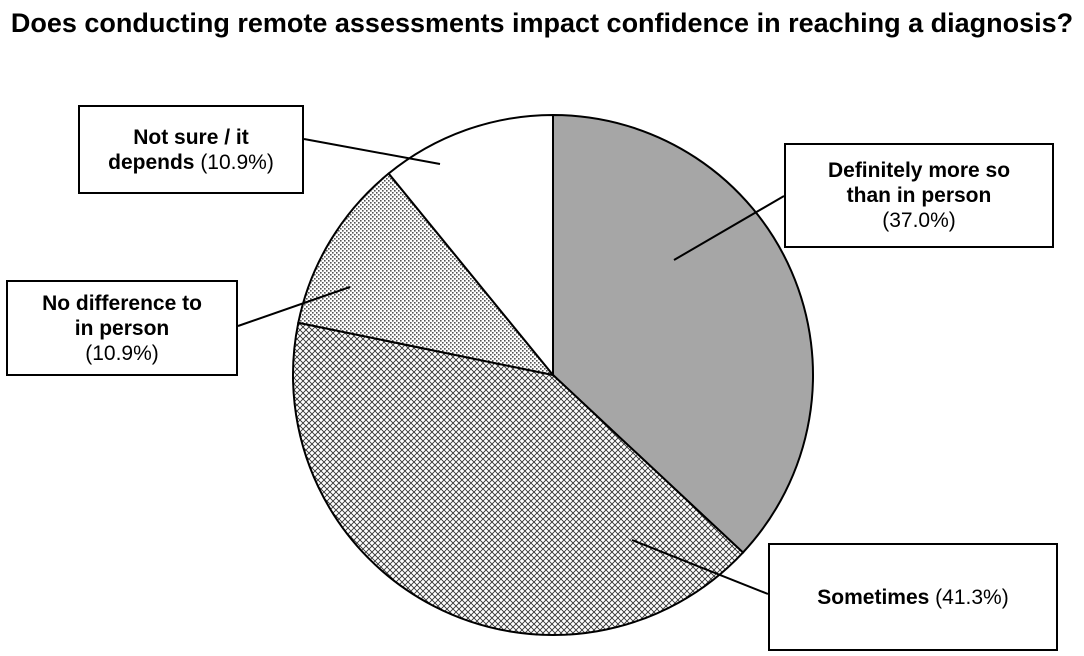 Image resolution: width=1084 pixels, height=656 pixels. What do you see at coordinates (919, 220) in the screenshot?
I see `callout-definitely-value: (37.0%)` at bounding box center [919, 220].